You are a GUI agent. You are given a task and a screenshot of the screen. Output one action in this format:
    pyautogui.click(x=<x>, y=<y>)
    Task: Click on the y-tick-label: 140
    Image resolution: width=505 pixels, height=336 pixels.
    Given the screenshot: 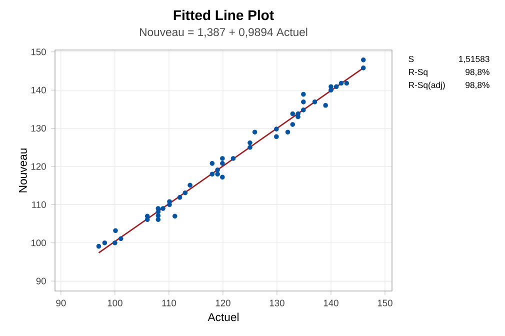 What is the action you would take?
    pyautogui.click(x=38, y=90)
    